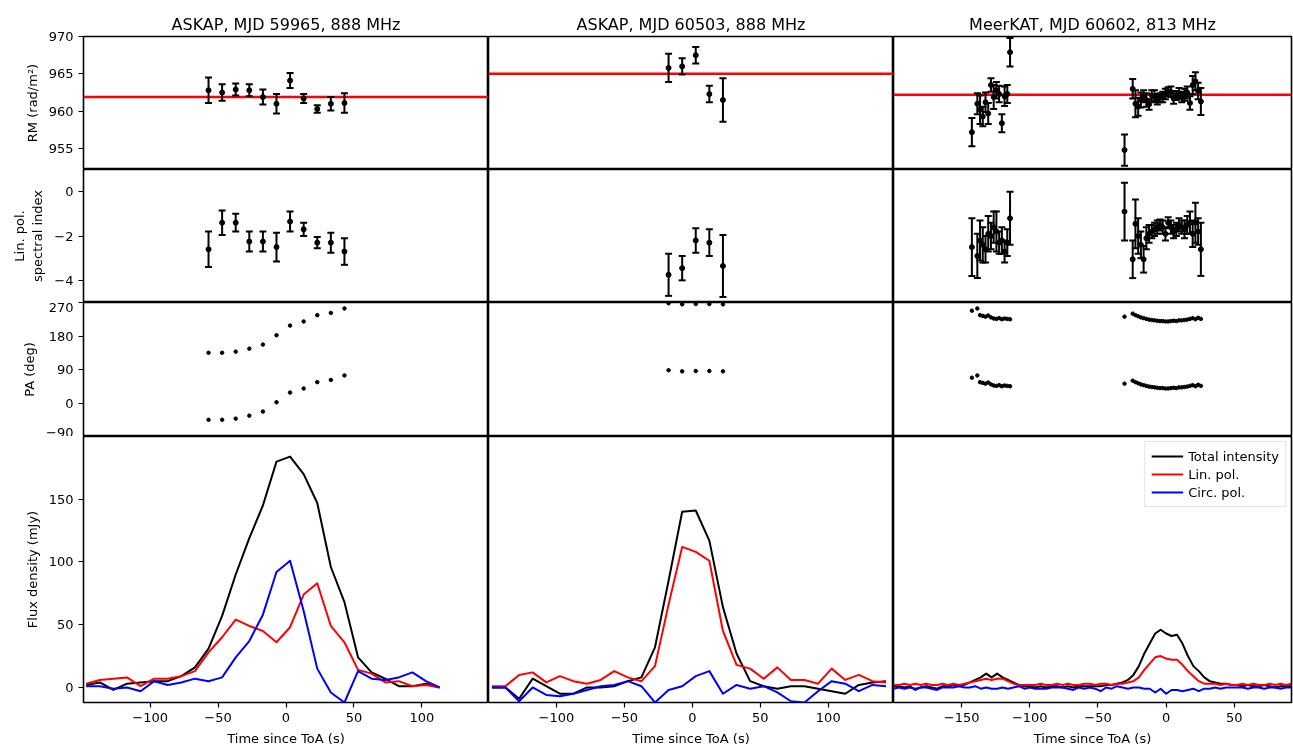 This screenshot has width=1293, height=748. I want to click on chart-title: ASKAP, MJD 60503, 888 MHz, so click(691, 24).